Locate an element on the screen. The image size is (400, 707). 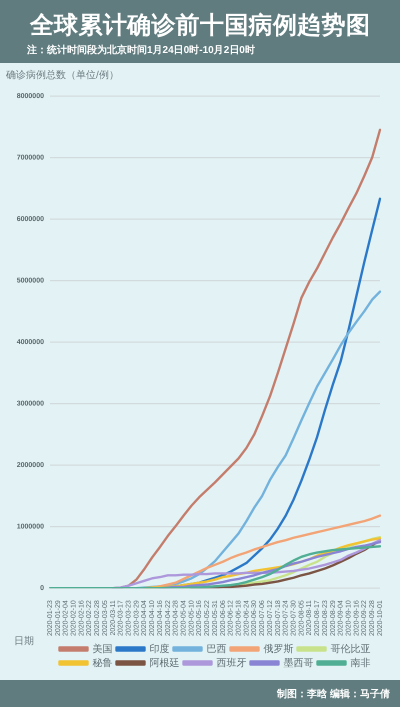
legend-label: 俄罗斯 is located at coordinates (279, 648).